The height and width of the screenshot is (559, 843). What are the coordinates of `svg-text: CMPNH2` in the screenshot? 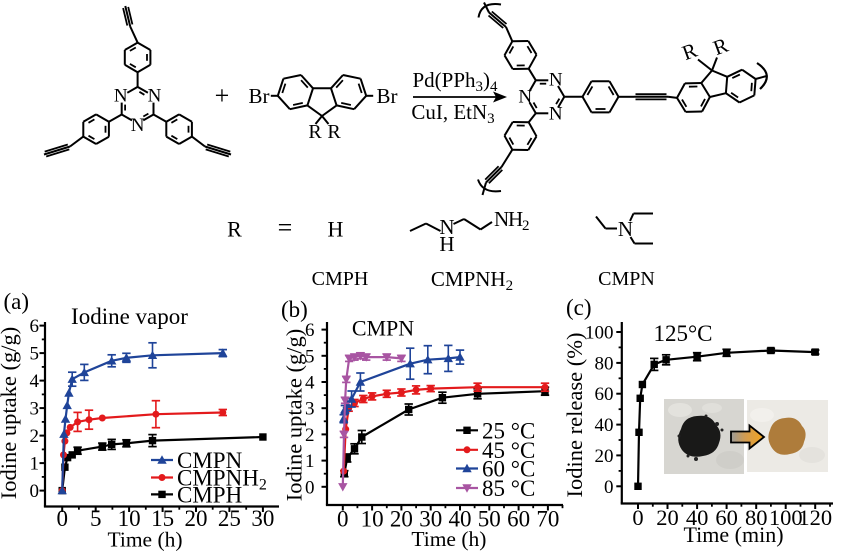 It's located at (472, 280).